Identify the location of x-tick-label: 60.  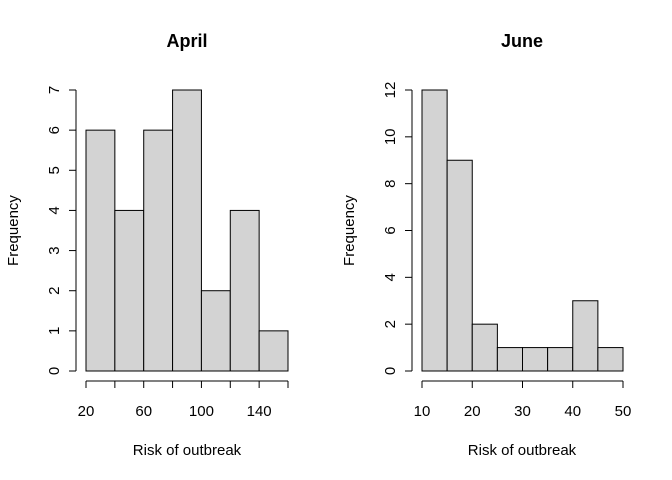
(143, 411).